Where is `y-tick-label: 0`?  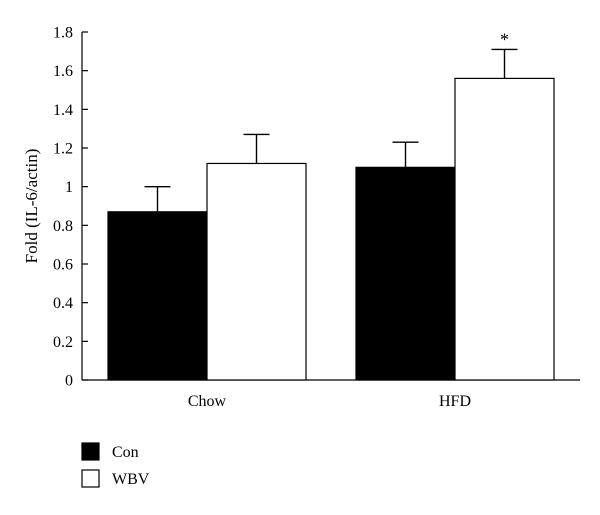
y-tick-label: 0 is located at coordinates (69, 381).